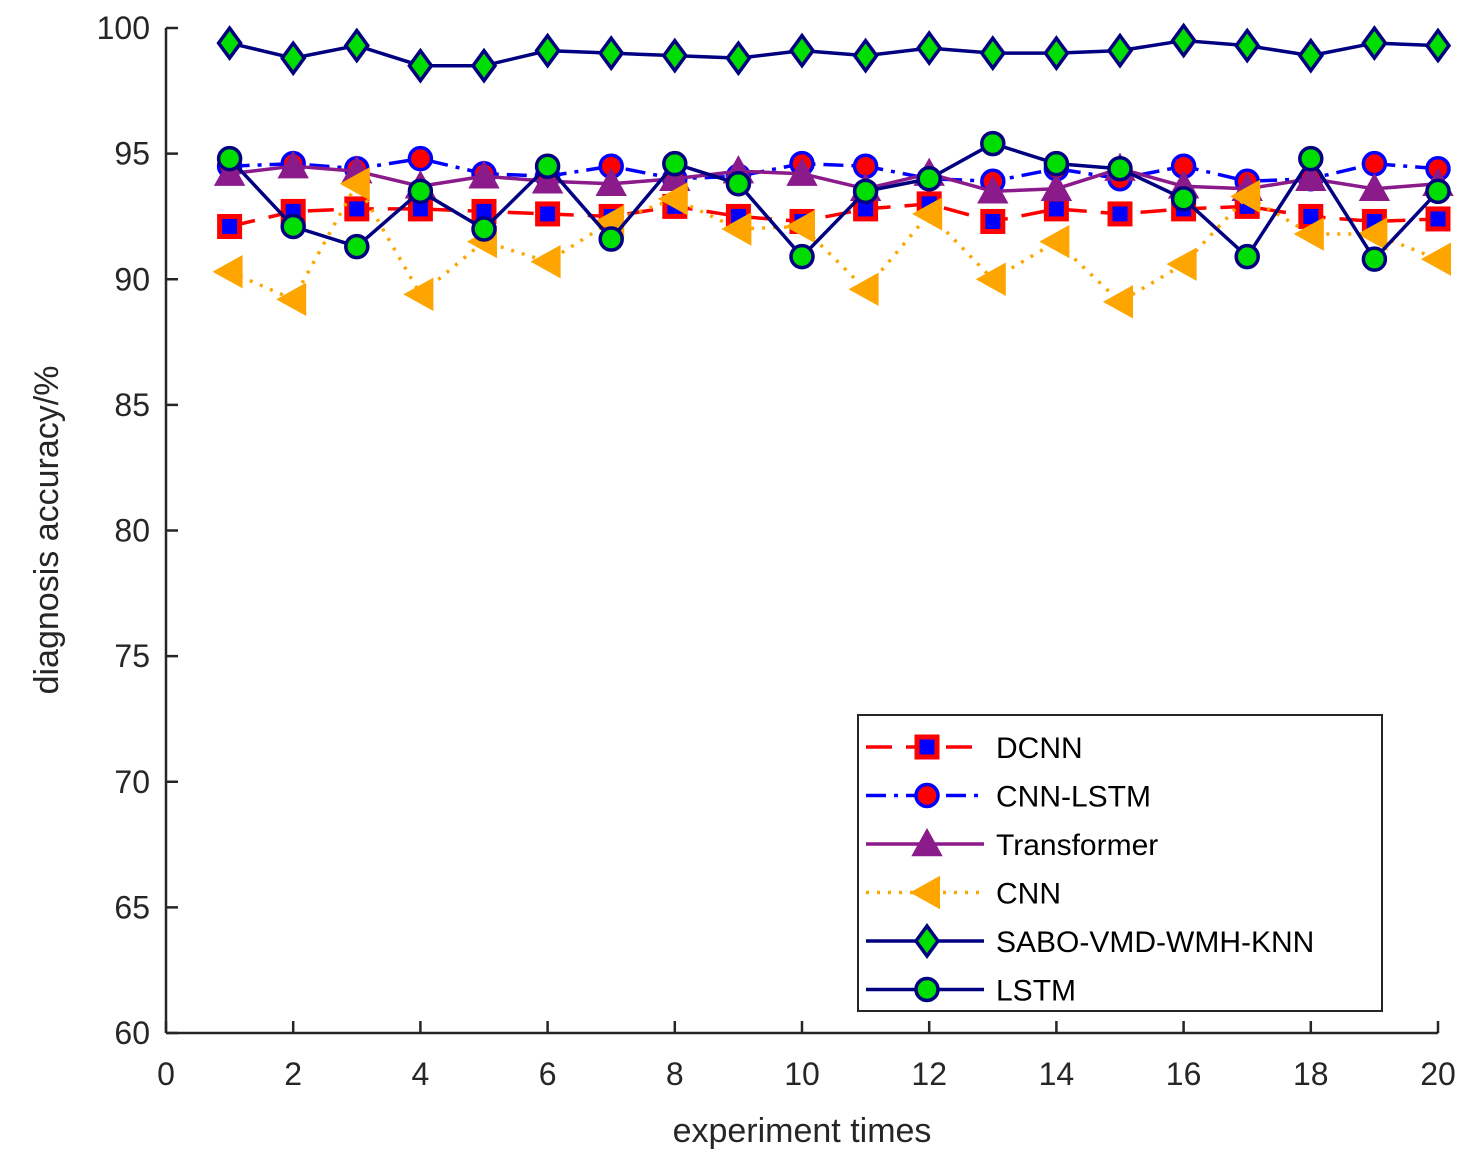 This screenshot has height=1175, width=1484. Describe the element at coordinates (1311, 1074) in the screenshot. I see `x-tick-label: 18` at that location.